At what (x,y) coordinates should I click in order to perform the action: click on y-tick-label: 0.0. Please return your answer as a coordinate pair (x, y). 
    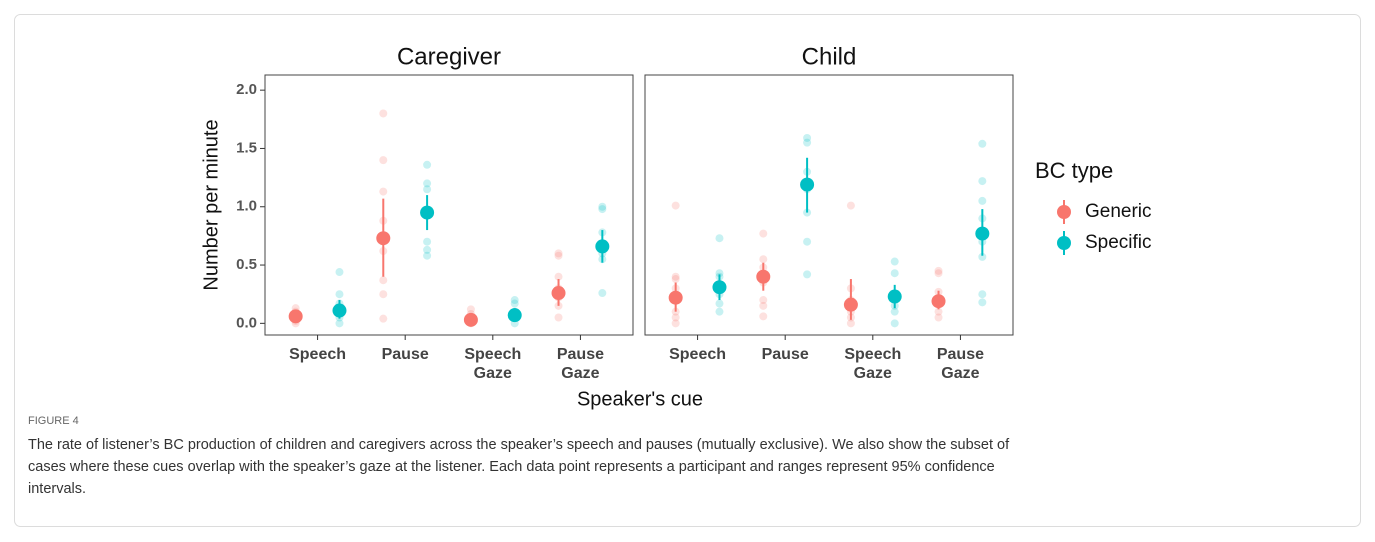
    Looking at the image, I should click on (246, 322).